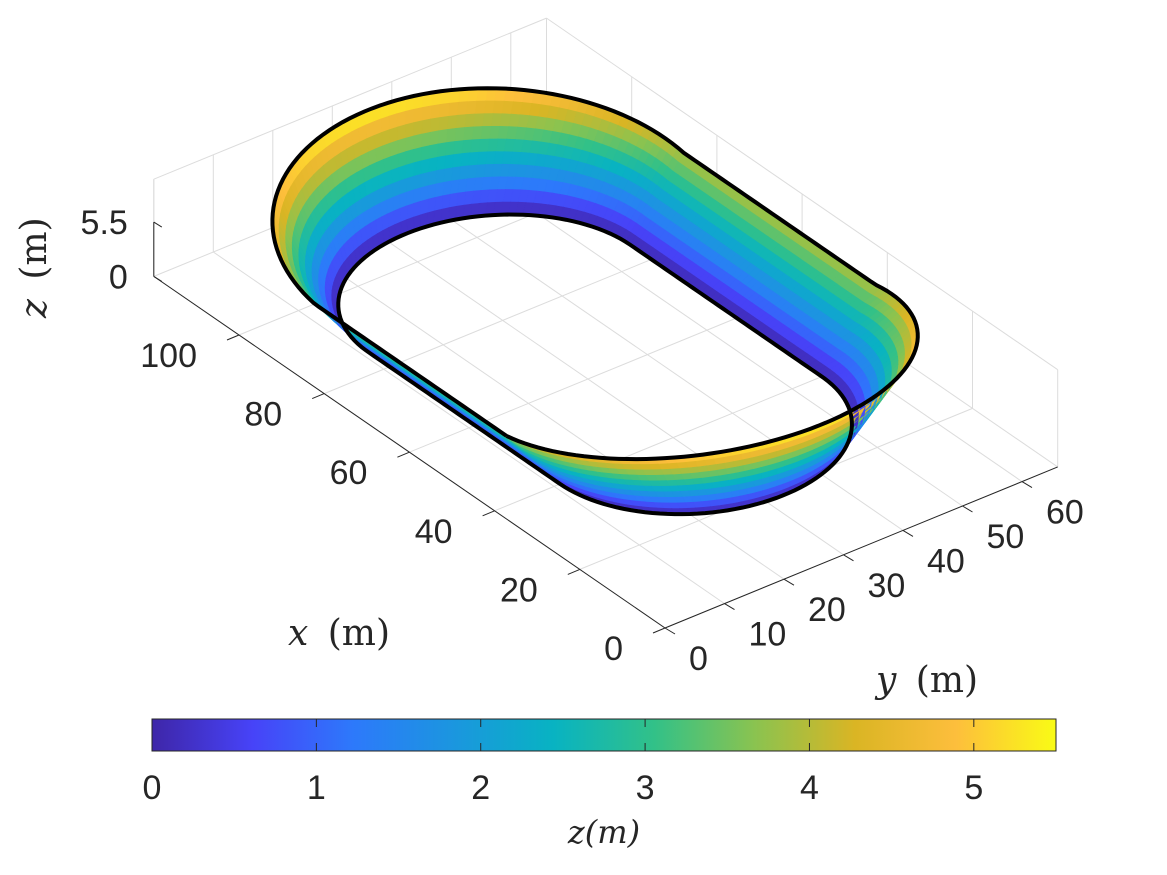 This screenshot has height=875, width=1167. What do you see at coordinates (973, 788) in the screenshot?
I see `colorbar-tick-label: 5` at bounding box center [973, 788].